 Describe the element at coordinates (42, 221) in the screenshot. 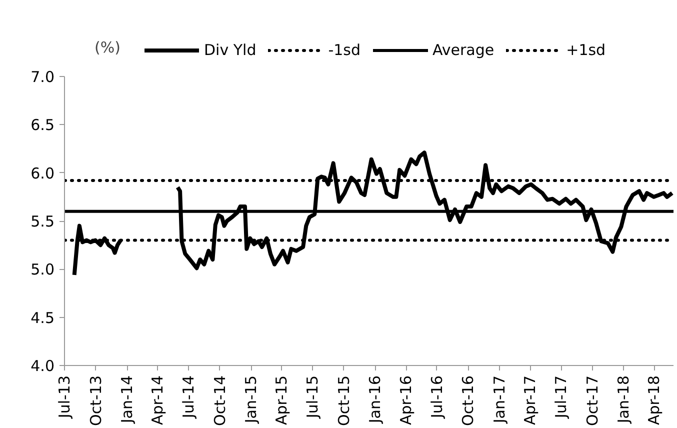

I see `y-tick-label: 5.5` at that location.